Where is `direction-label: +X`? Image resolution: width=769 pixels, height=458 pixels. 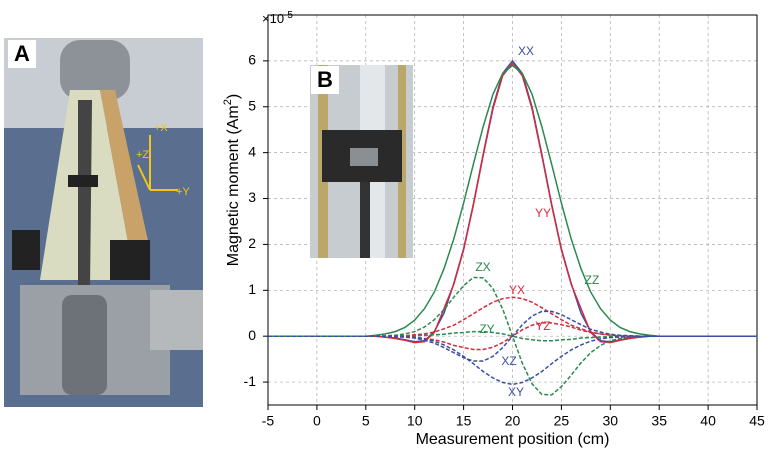 direction-label: +X is located at coordinates (161, 128).